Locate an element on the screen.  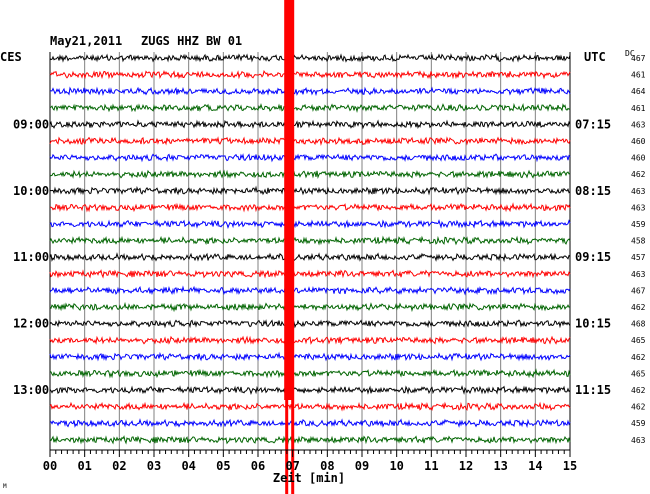
x-tick-label: 14 is located at coordinates (535, 466).